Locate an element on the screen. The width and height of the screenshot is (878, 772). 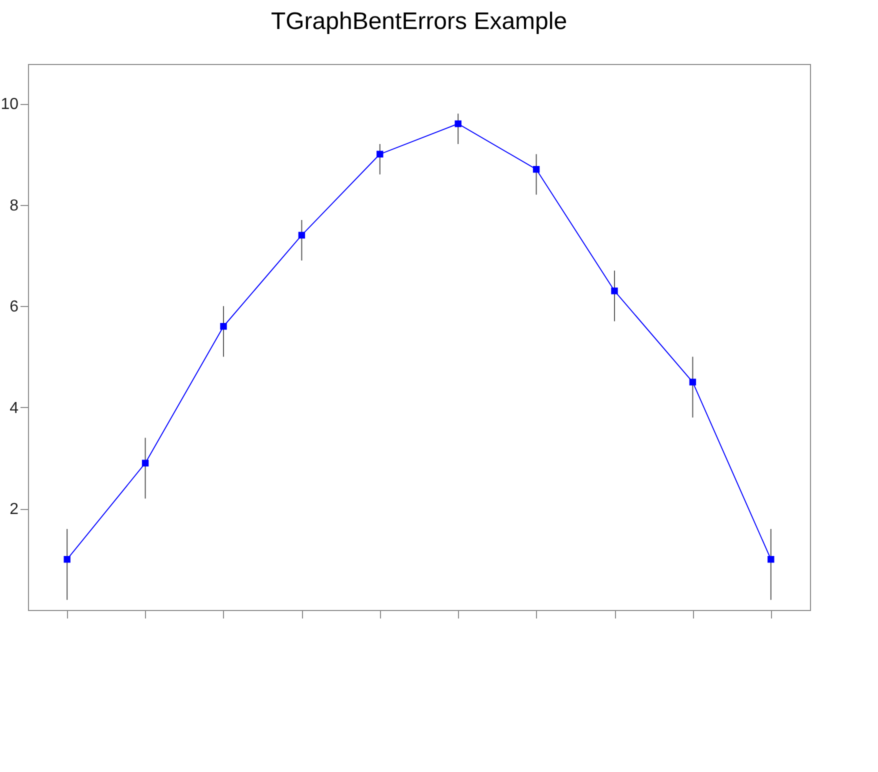
y-tick-label: 10 is located at coordinates (9, 105).